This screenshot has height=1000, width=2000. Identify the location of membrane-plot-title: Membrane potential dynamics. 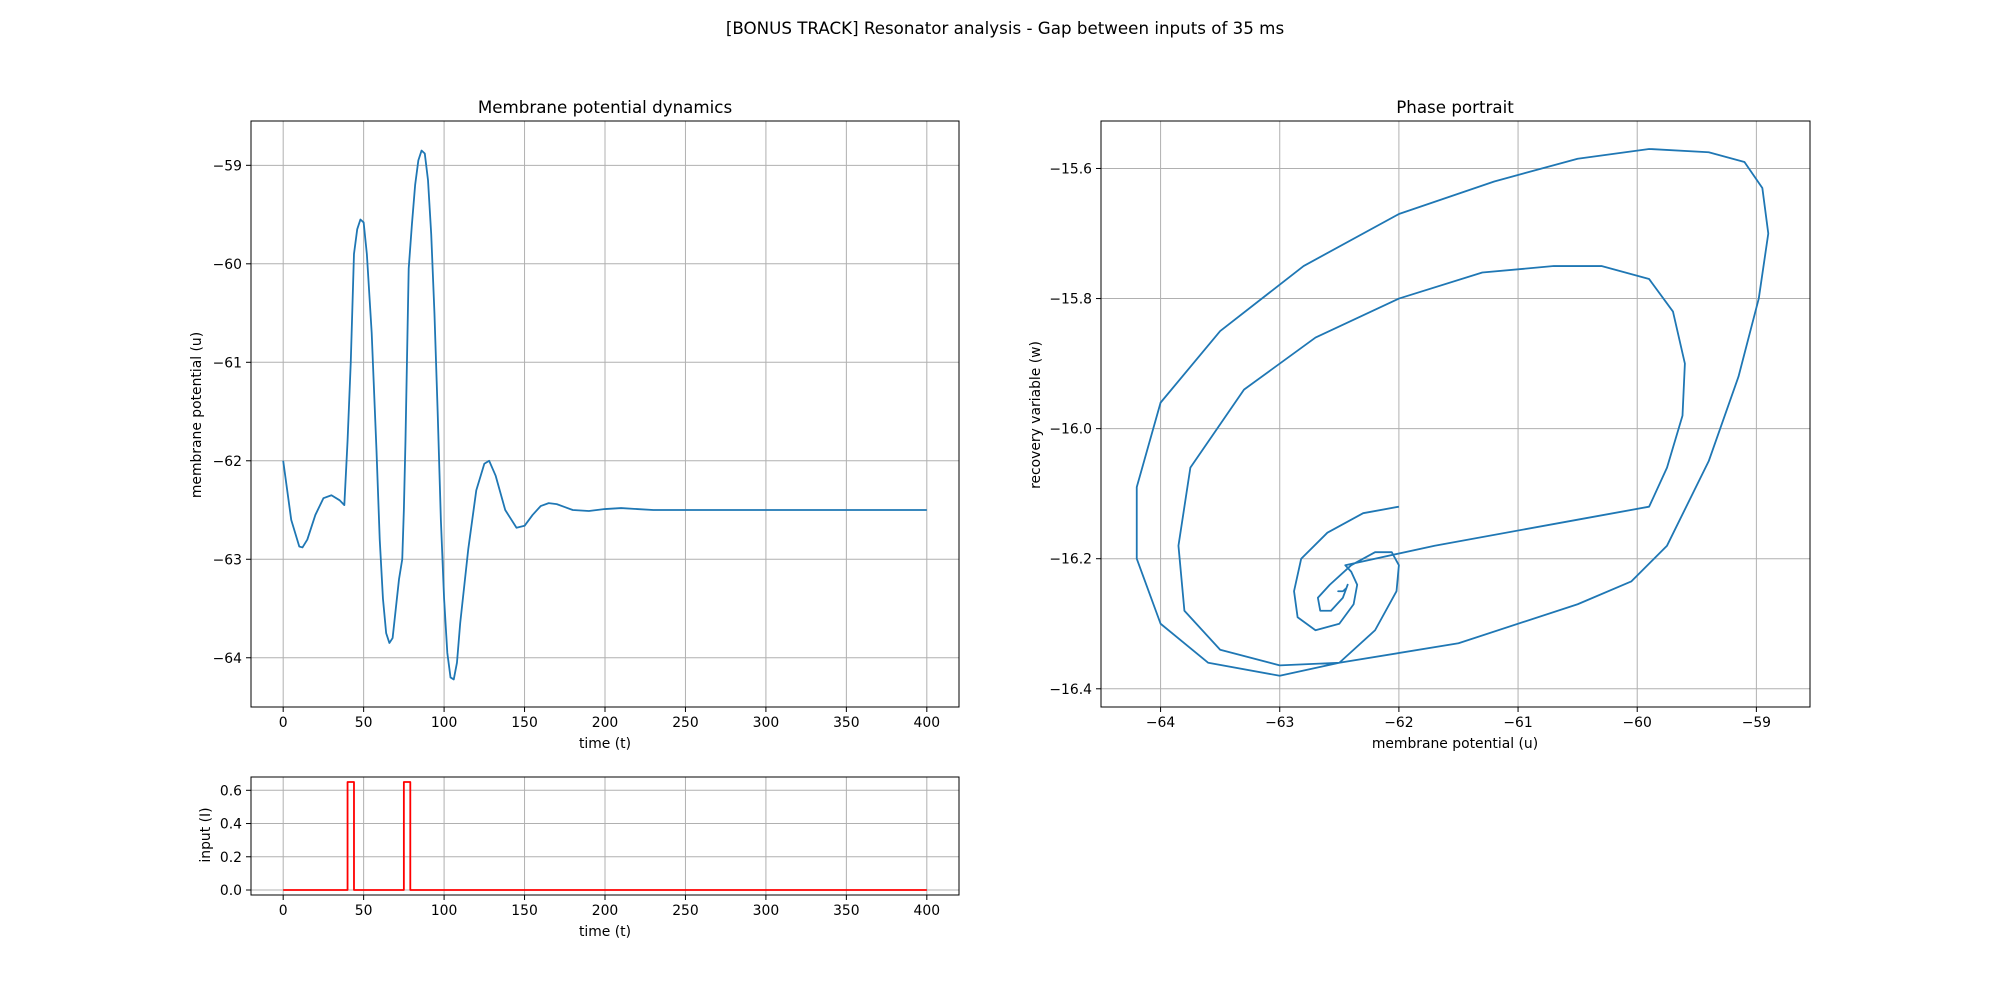
(605, 107).